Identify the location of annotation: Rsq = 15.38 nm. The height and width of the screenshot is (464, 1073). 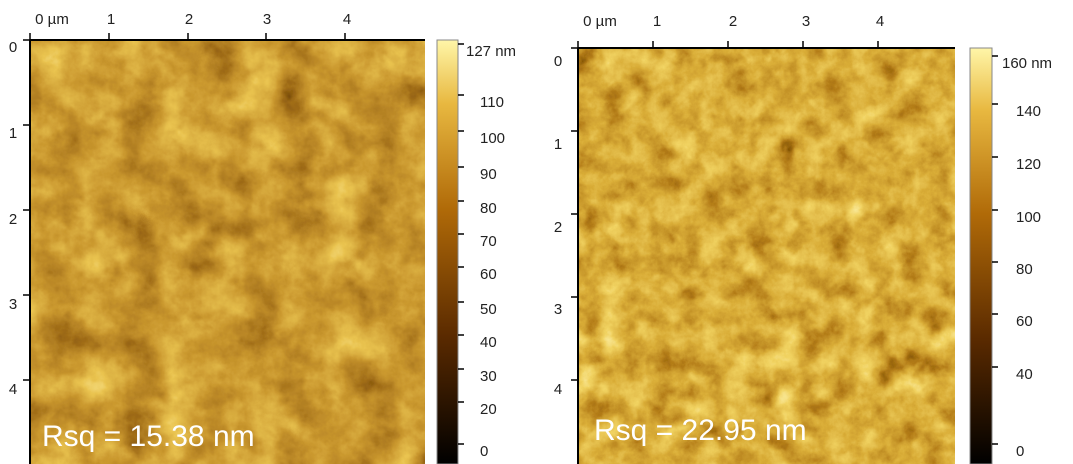
(148, 436).